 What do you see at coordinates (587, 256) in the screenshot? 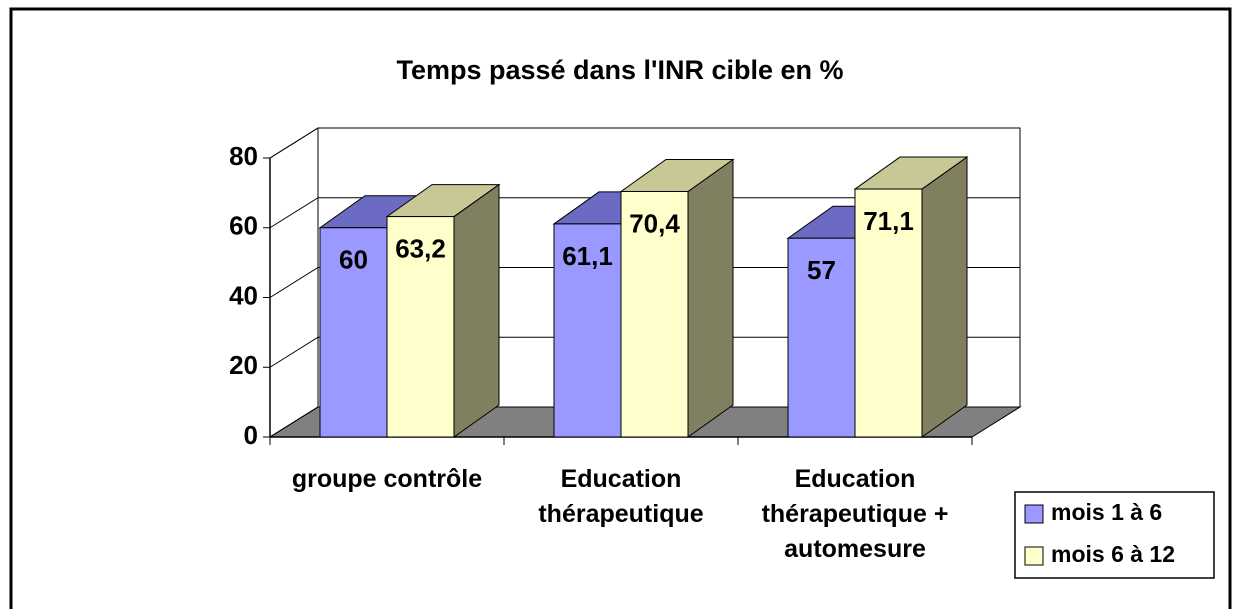
I see `value-label: 61,1` at bounding box center [587, 256].